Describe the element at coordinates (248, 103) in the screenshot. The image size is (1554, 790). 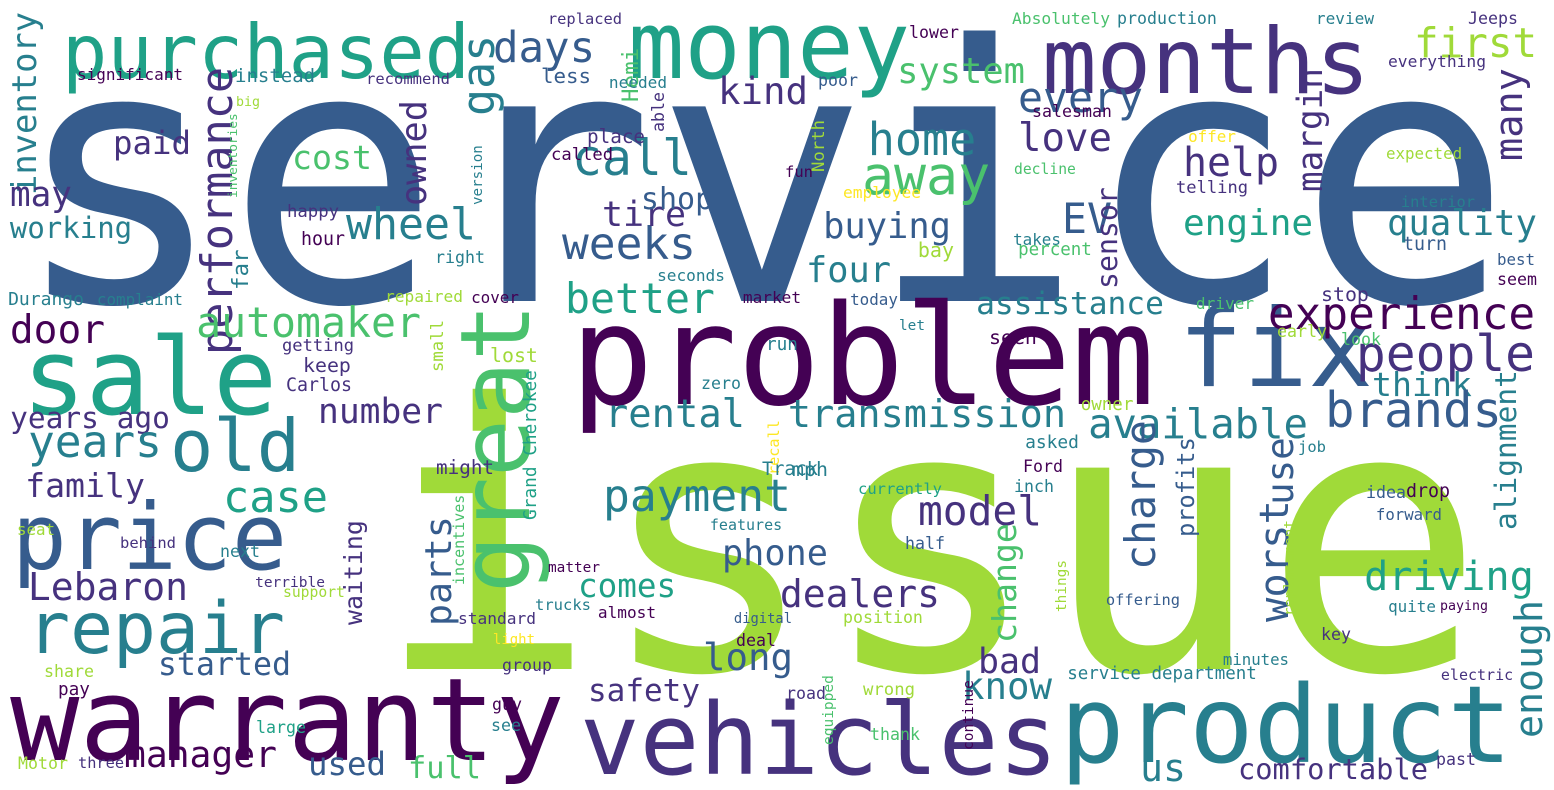
I see `cloud-word: big` at that location.